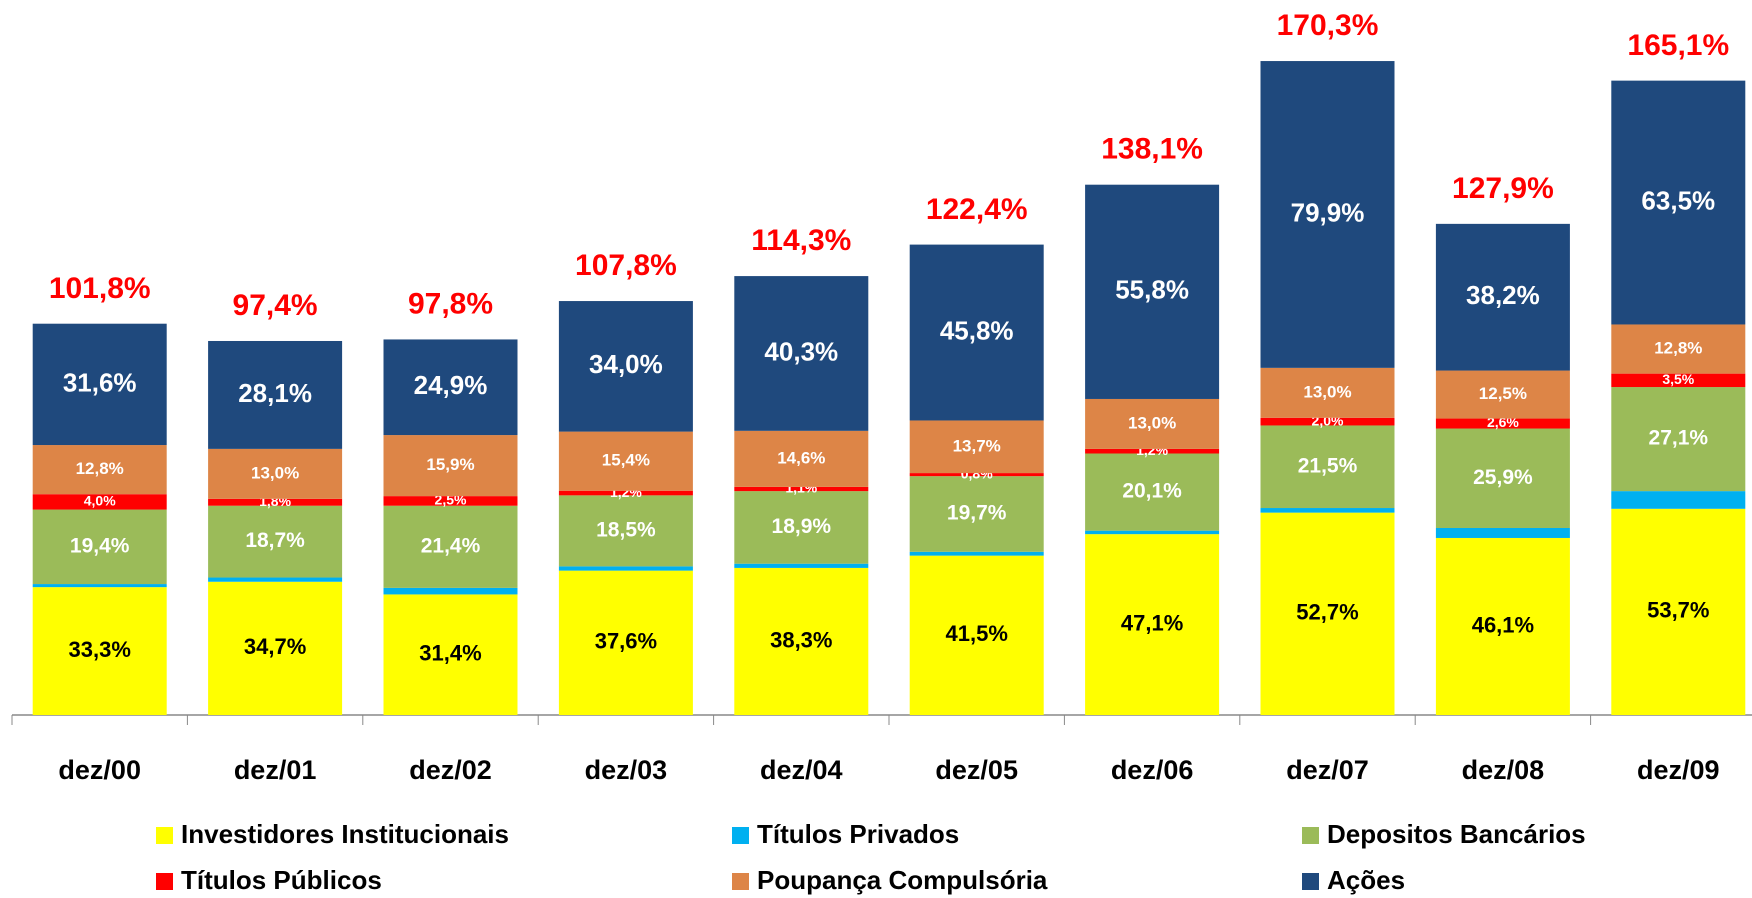 The image size is (1752, 898). Describe the element at coordinates (1678, 379) in the screenshot. I see `data-label: 3,5%` at that location.